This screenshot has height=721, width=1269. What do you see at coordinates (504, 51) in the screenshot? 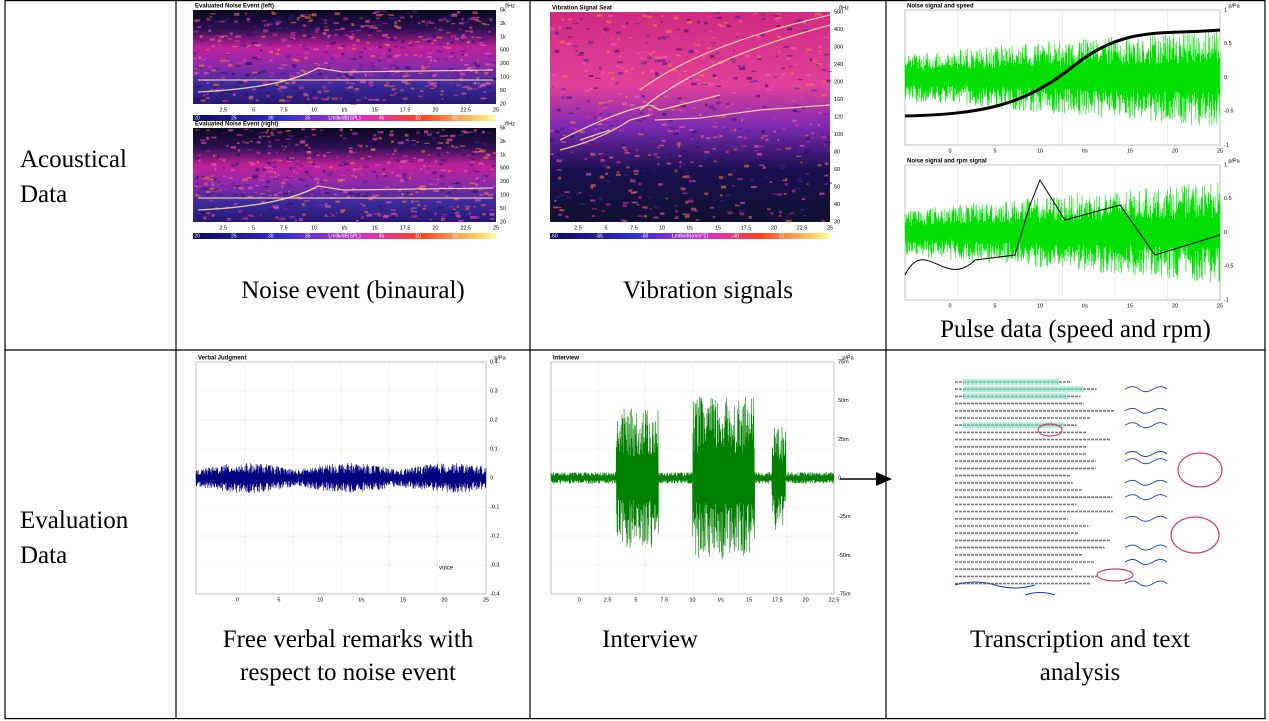
I see `y-tick-label: 500` at bounding box center [504, 51].